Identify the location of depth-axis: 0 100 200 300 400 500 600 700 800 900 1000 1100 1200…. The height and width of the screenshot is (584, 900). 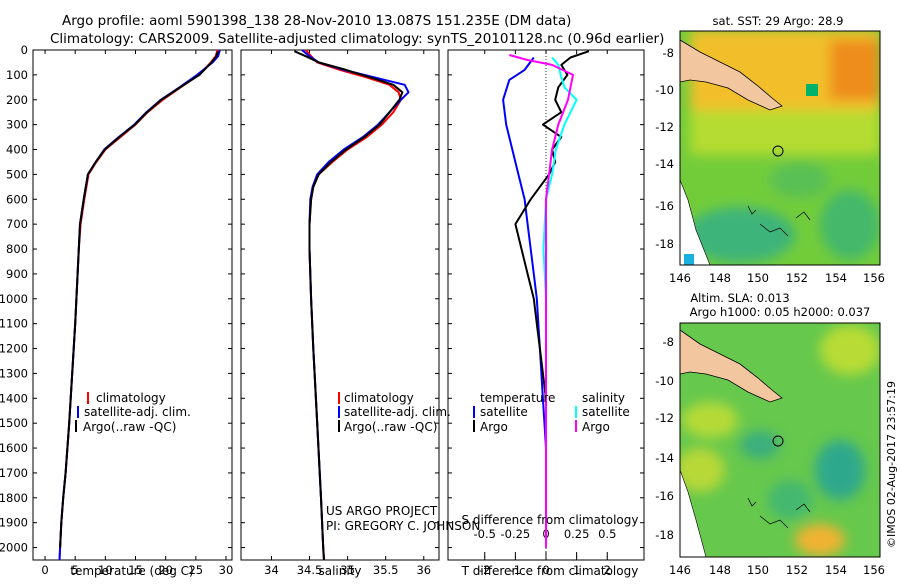
(14, 299).